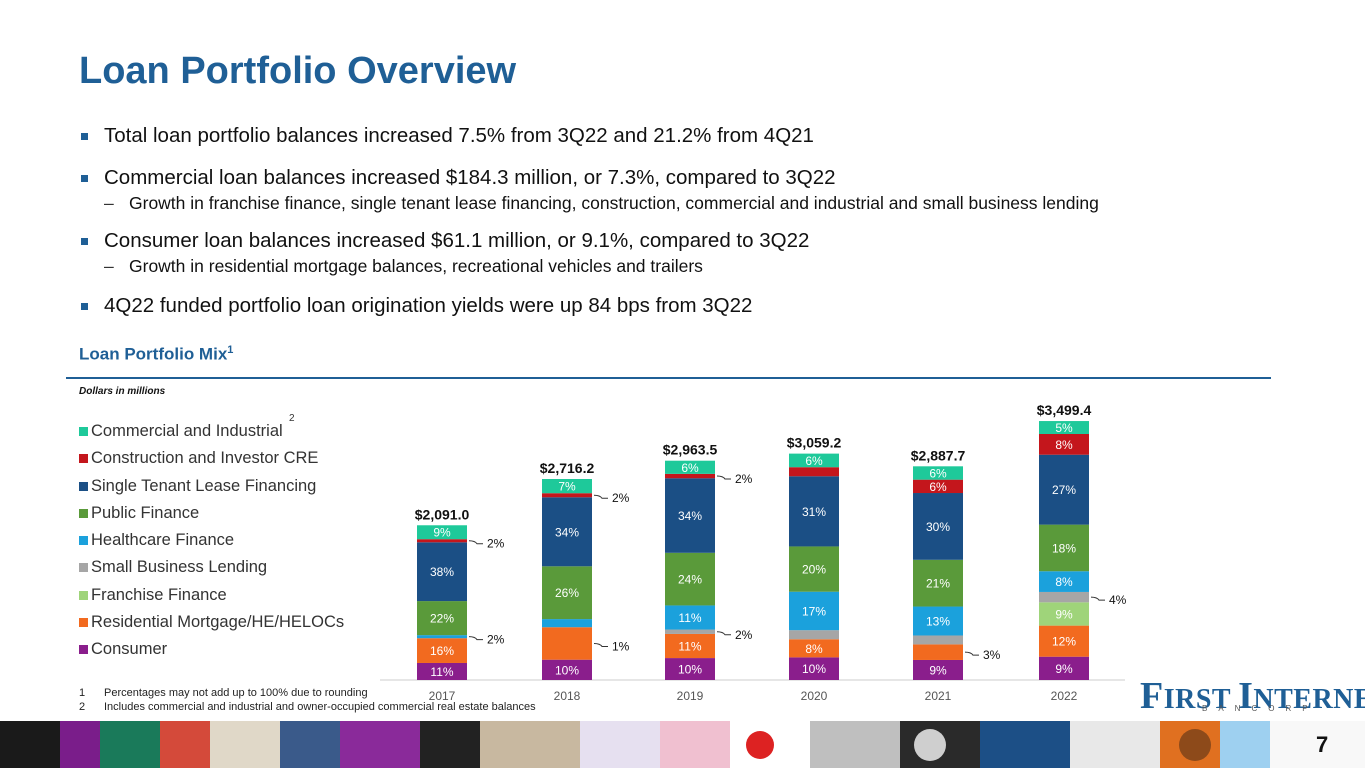 The height and width of the screenshot is (768, 1365). What do you see at coordinates (1322, 744) in the screenshot?
I see `page-number: 7` at bounding box center [1322, 744].